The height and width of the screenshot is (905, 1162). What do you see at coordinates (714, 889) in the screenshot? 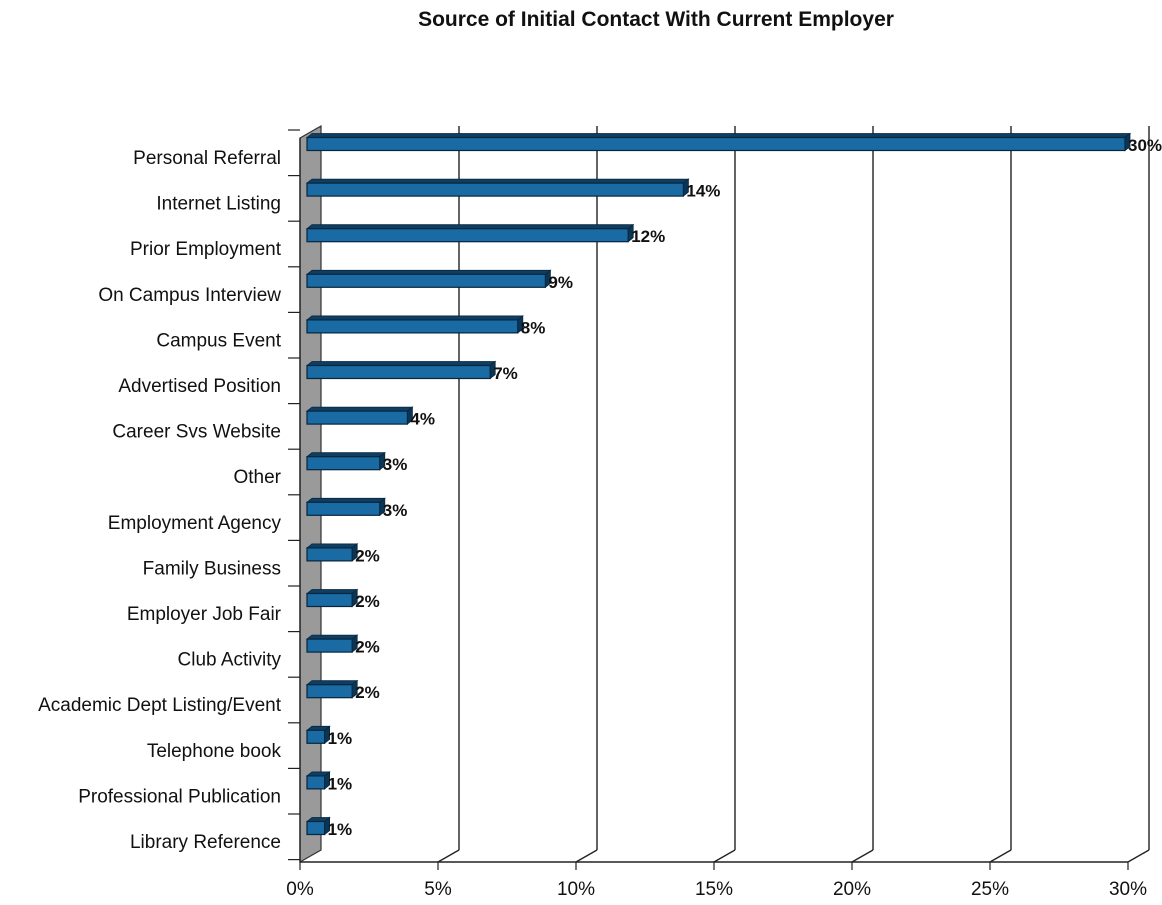
I see `x-tick-label: 15%` at bounding box center [714, 889].